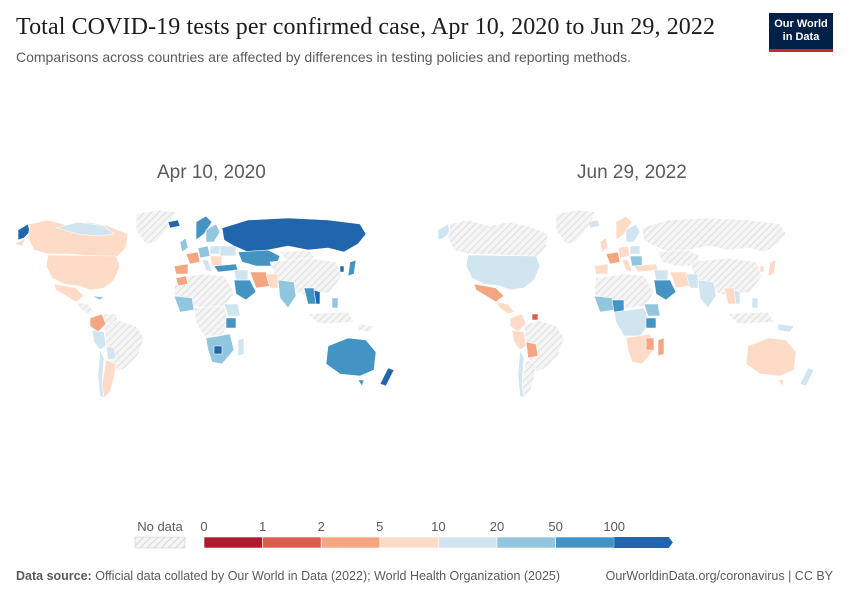 Image resolution: width=850 pixels, height=600 pixels. Describe the element at coordinates (801, 32) in the screenshot. I see `owid-logo: Our World in Data` at that location.